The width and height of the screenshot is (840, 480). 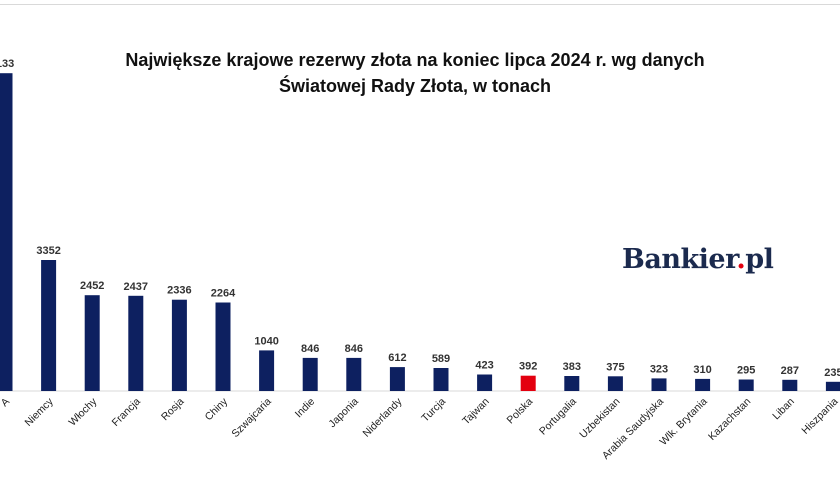 What do you see at coordinates (126, 412) in the screenshot?
I see `category-label: Francja` at bounding box center [126, 412].